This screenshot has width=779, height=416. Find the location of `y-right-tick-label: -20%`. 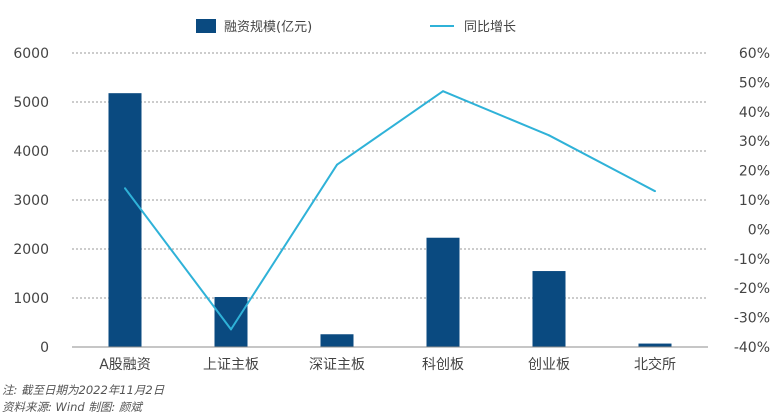

y-right-tick-label: -20% is located at coordinates (752, 289).